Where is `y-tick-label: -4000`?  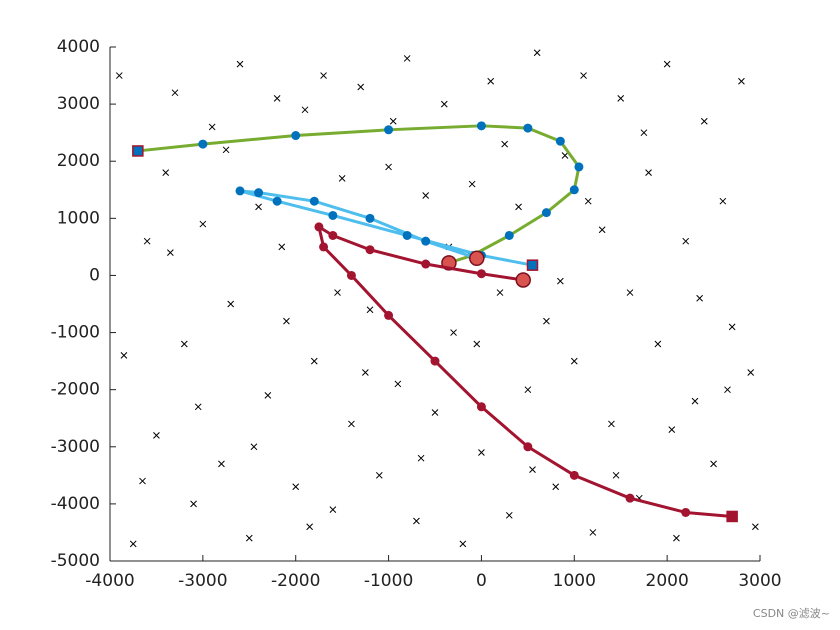 y-tick-label: -4000 is located at coordinates (75, 504).